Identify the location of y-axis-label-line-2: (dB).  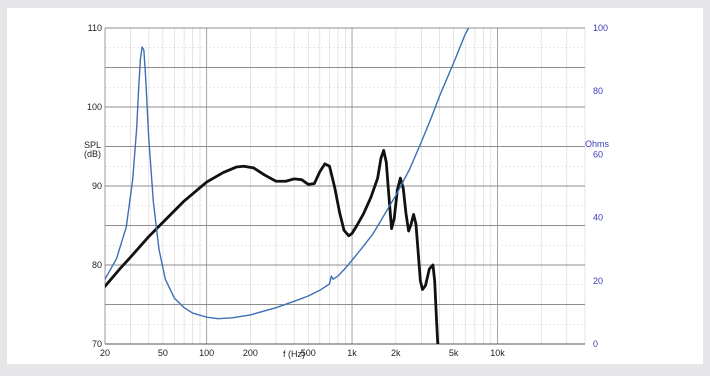
(92, 154).